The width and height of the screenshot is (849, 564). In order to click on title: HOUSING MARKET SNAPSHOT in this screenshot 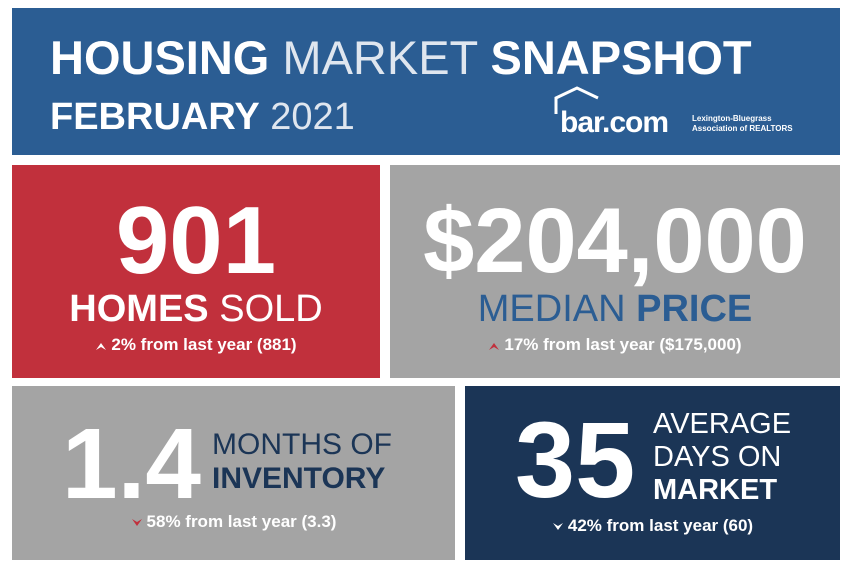, I will do `click(401, 57)`.